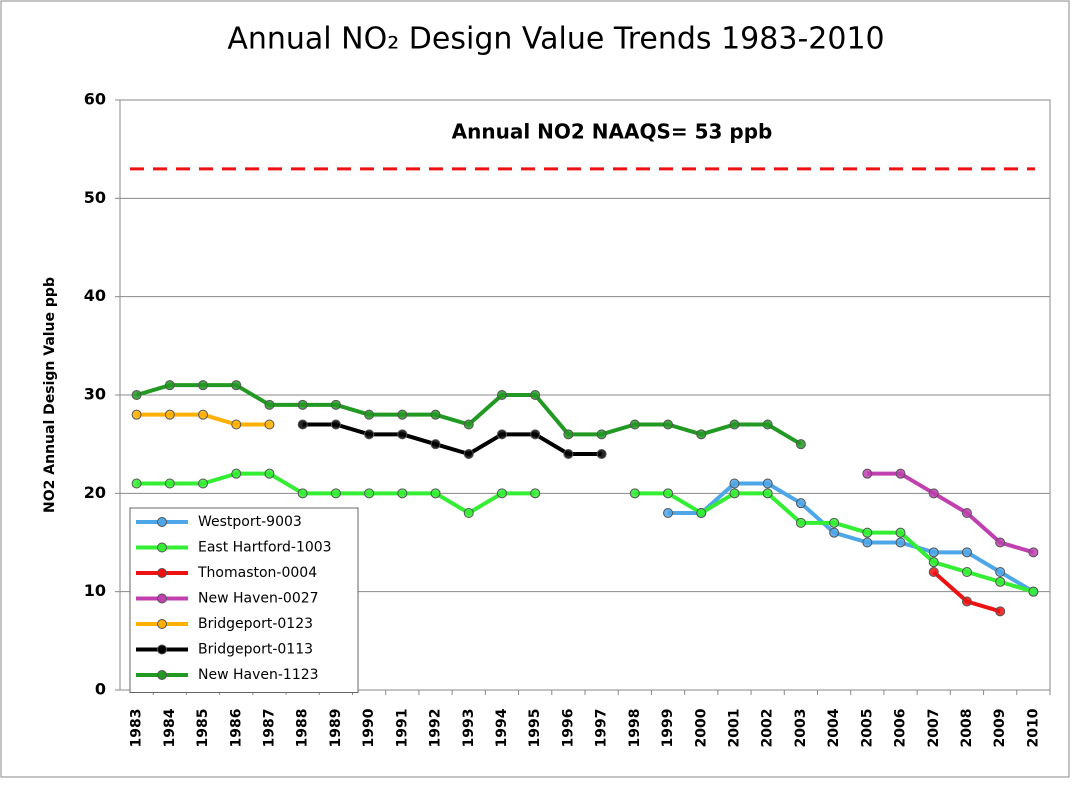 The width and height of the screenshot is (1073, 785). Describe the element at coordinates (734, 728) in the screenshot. I see `x-tick-label: 2001` at that location.